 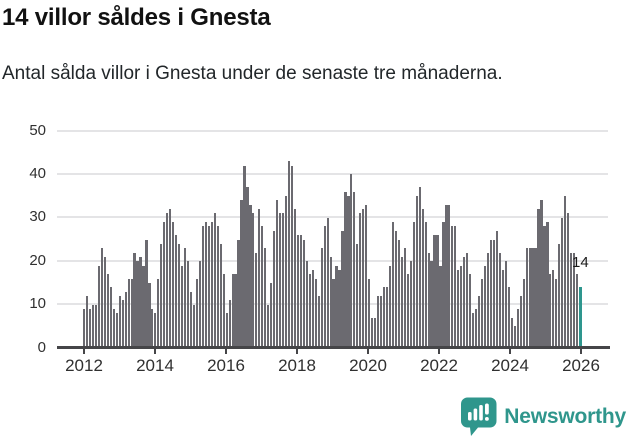 What do you see at coordinates (226, 365) in the screenshot?
I see `x-tick-label: 2016` at bounding box center [226, 365].